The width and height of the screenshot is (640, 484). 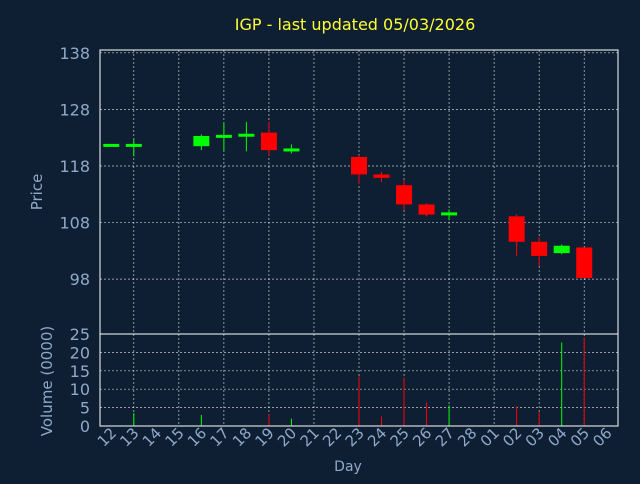 What do you see at coordinates (80, 389) in the screenshot?
I see `volume-y-tick: 10` at bounding box center [80, 389].